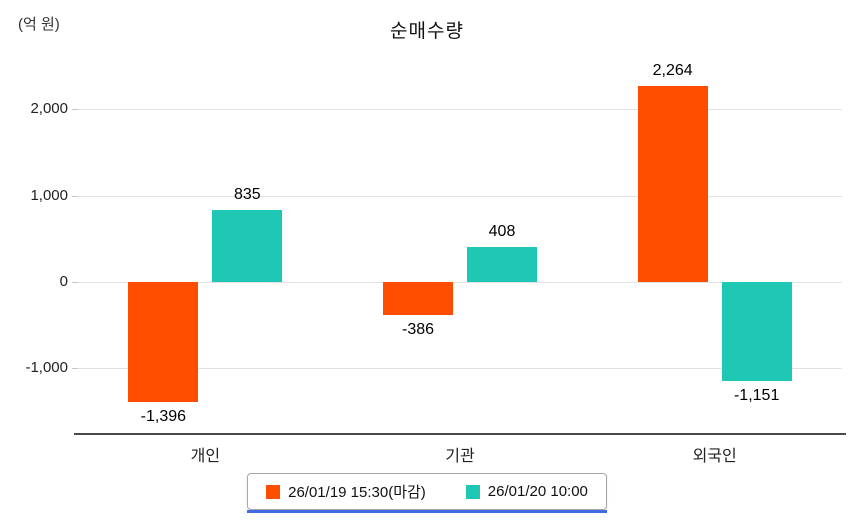 The height and width of the screenshot is (520, 854). What do you see at coordinates (537, 491) in the screenshot?
I see `legend-label-series2: 26/01/20 10:00` at bounding box center [537, 491].